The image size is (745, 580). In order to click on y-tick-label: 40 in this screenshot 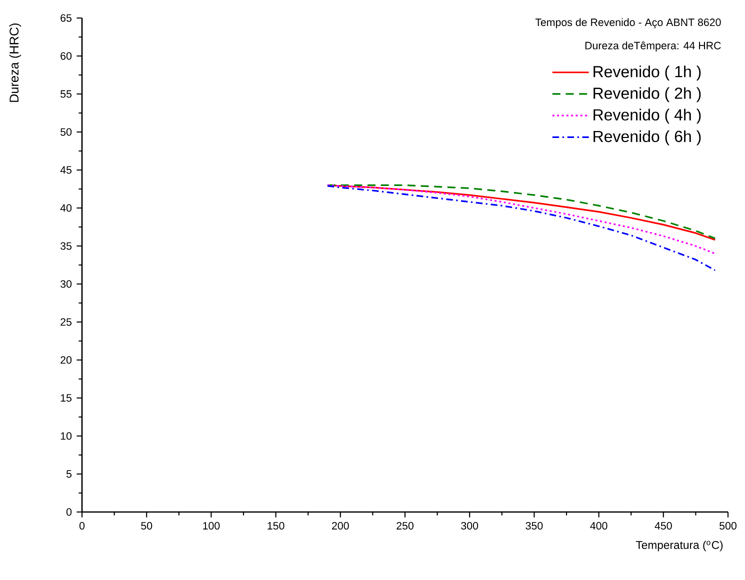, I will do `click(66, 208)`.